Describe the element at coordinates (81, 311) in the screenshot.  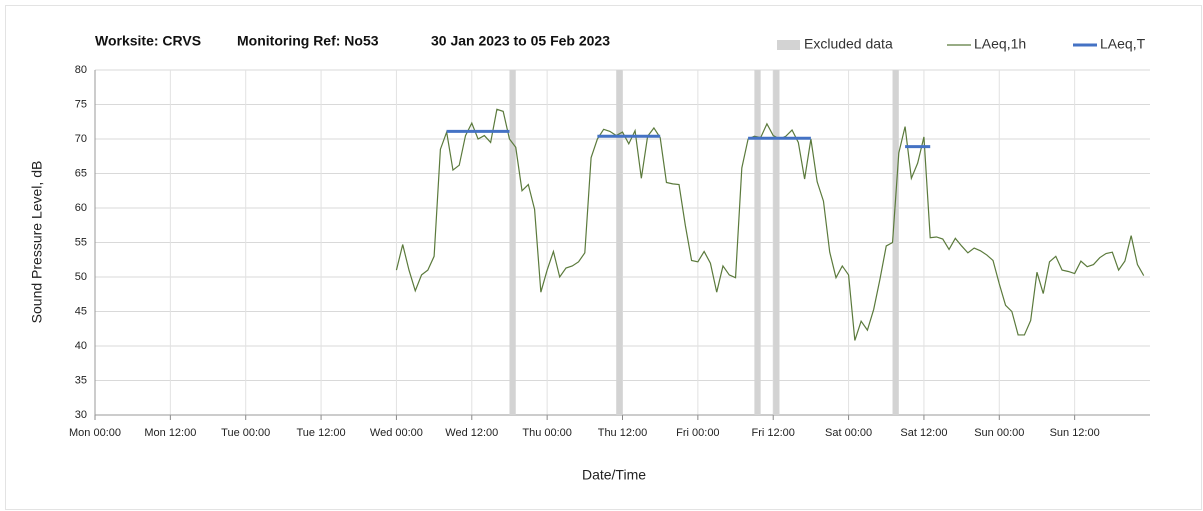
I see `y-tick-label: 45` at that location.